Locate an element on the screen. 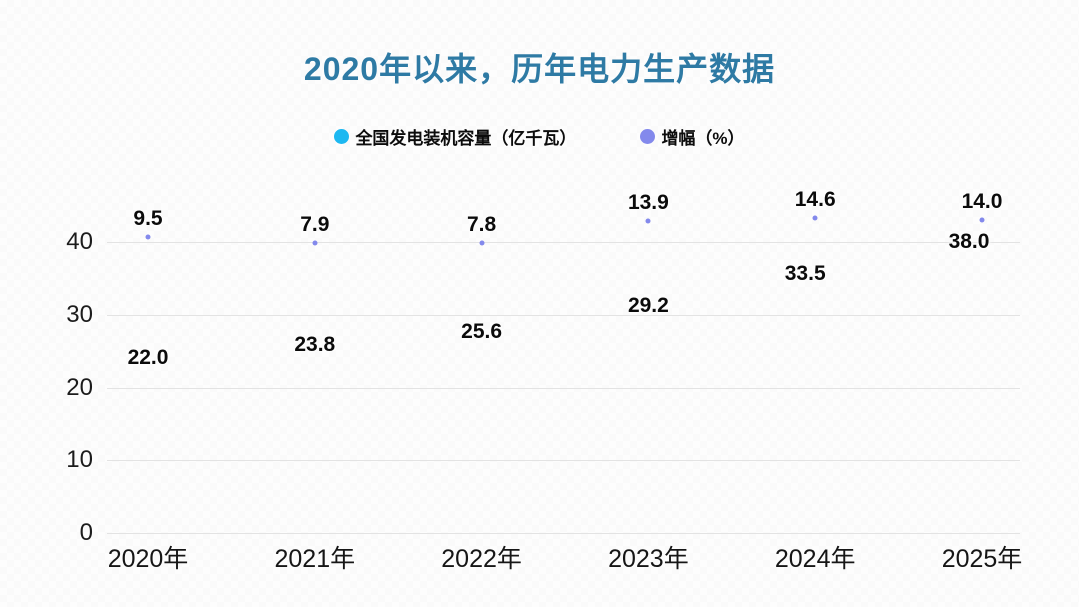 The image size is (1079, 607). x-axis-label: 2025年 is located at coordinates (982, 559).